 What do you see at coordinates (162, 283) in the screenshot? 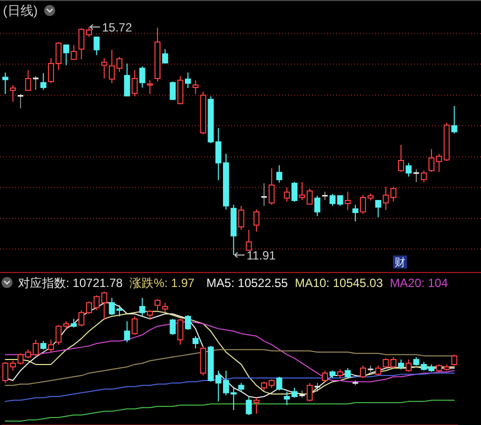
I see `text: 涨跌%: 1.97` at bounding box center [162, 283].